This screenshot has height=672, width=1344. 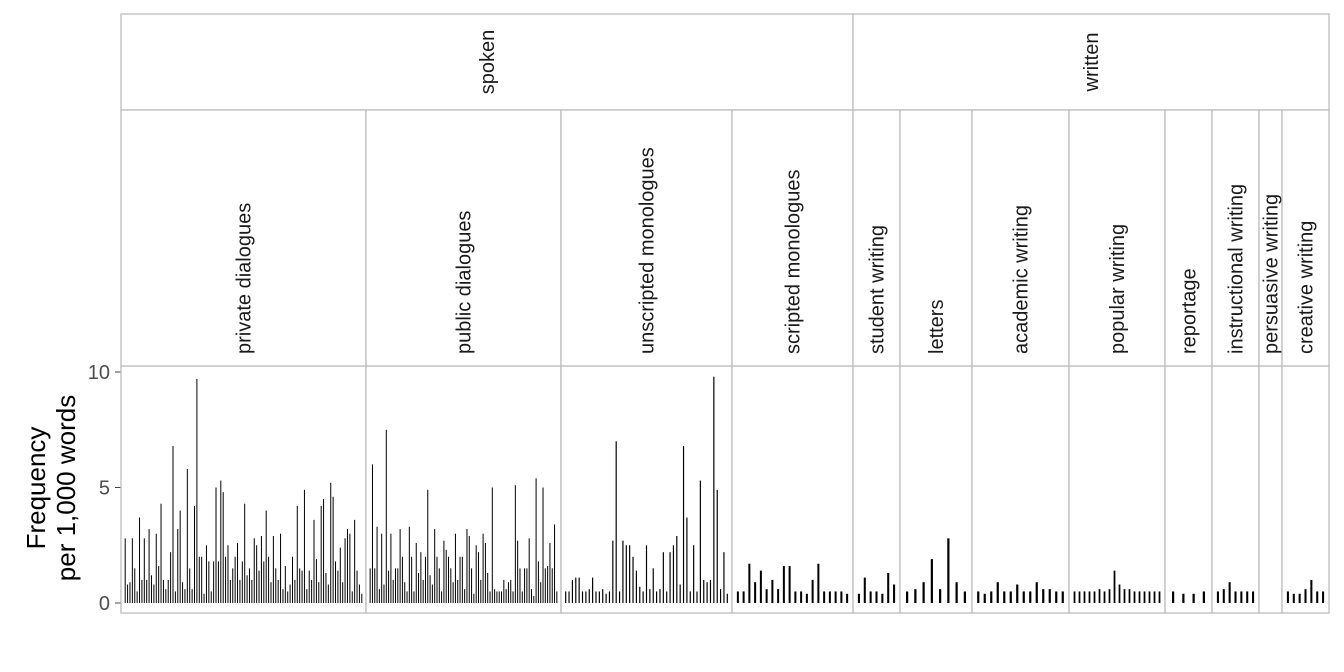 I want to click on panel-label-persuasive-writing: persuasive writing, so click(x=1272, y=274).